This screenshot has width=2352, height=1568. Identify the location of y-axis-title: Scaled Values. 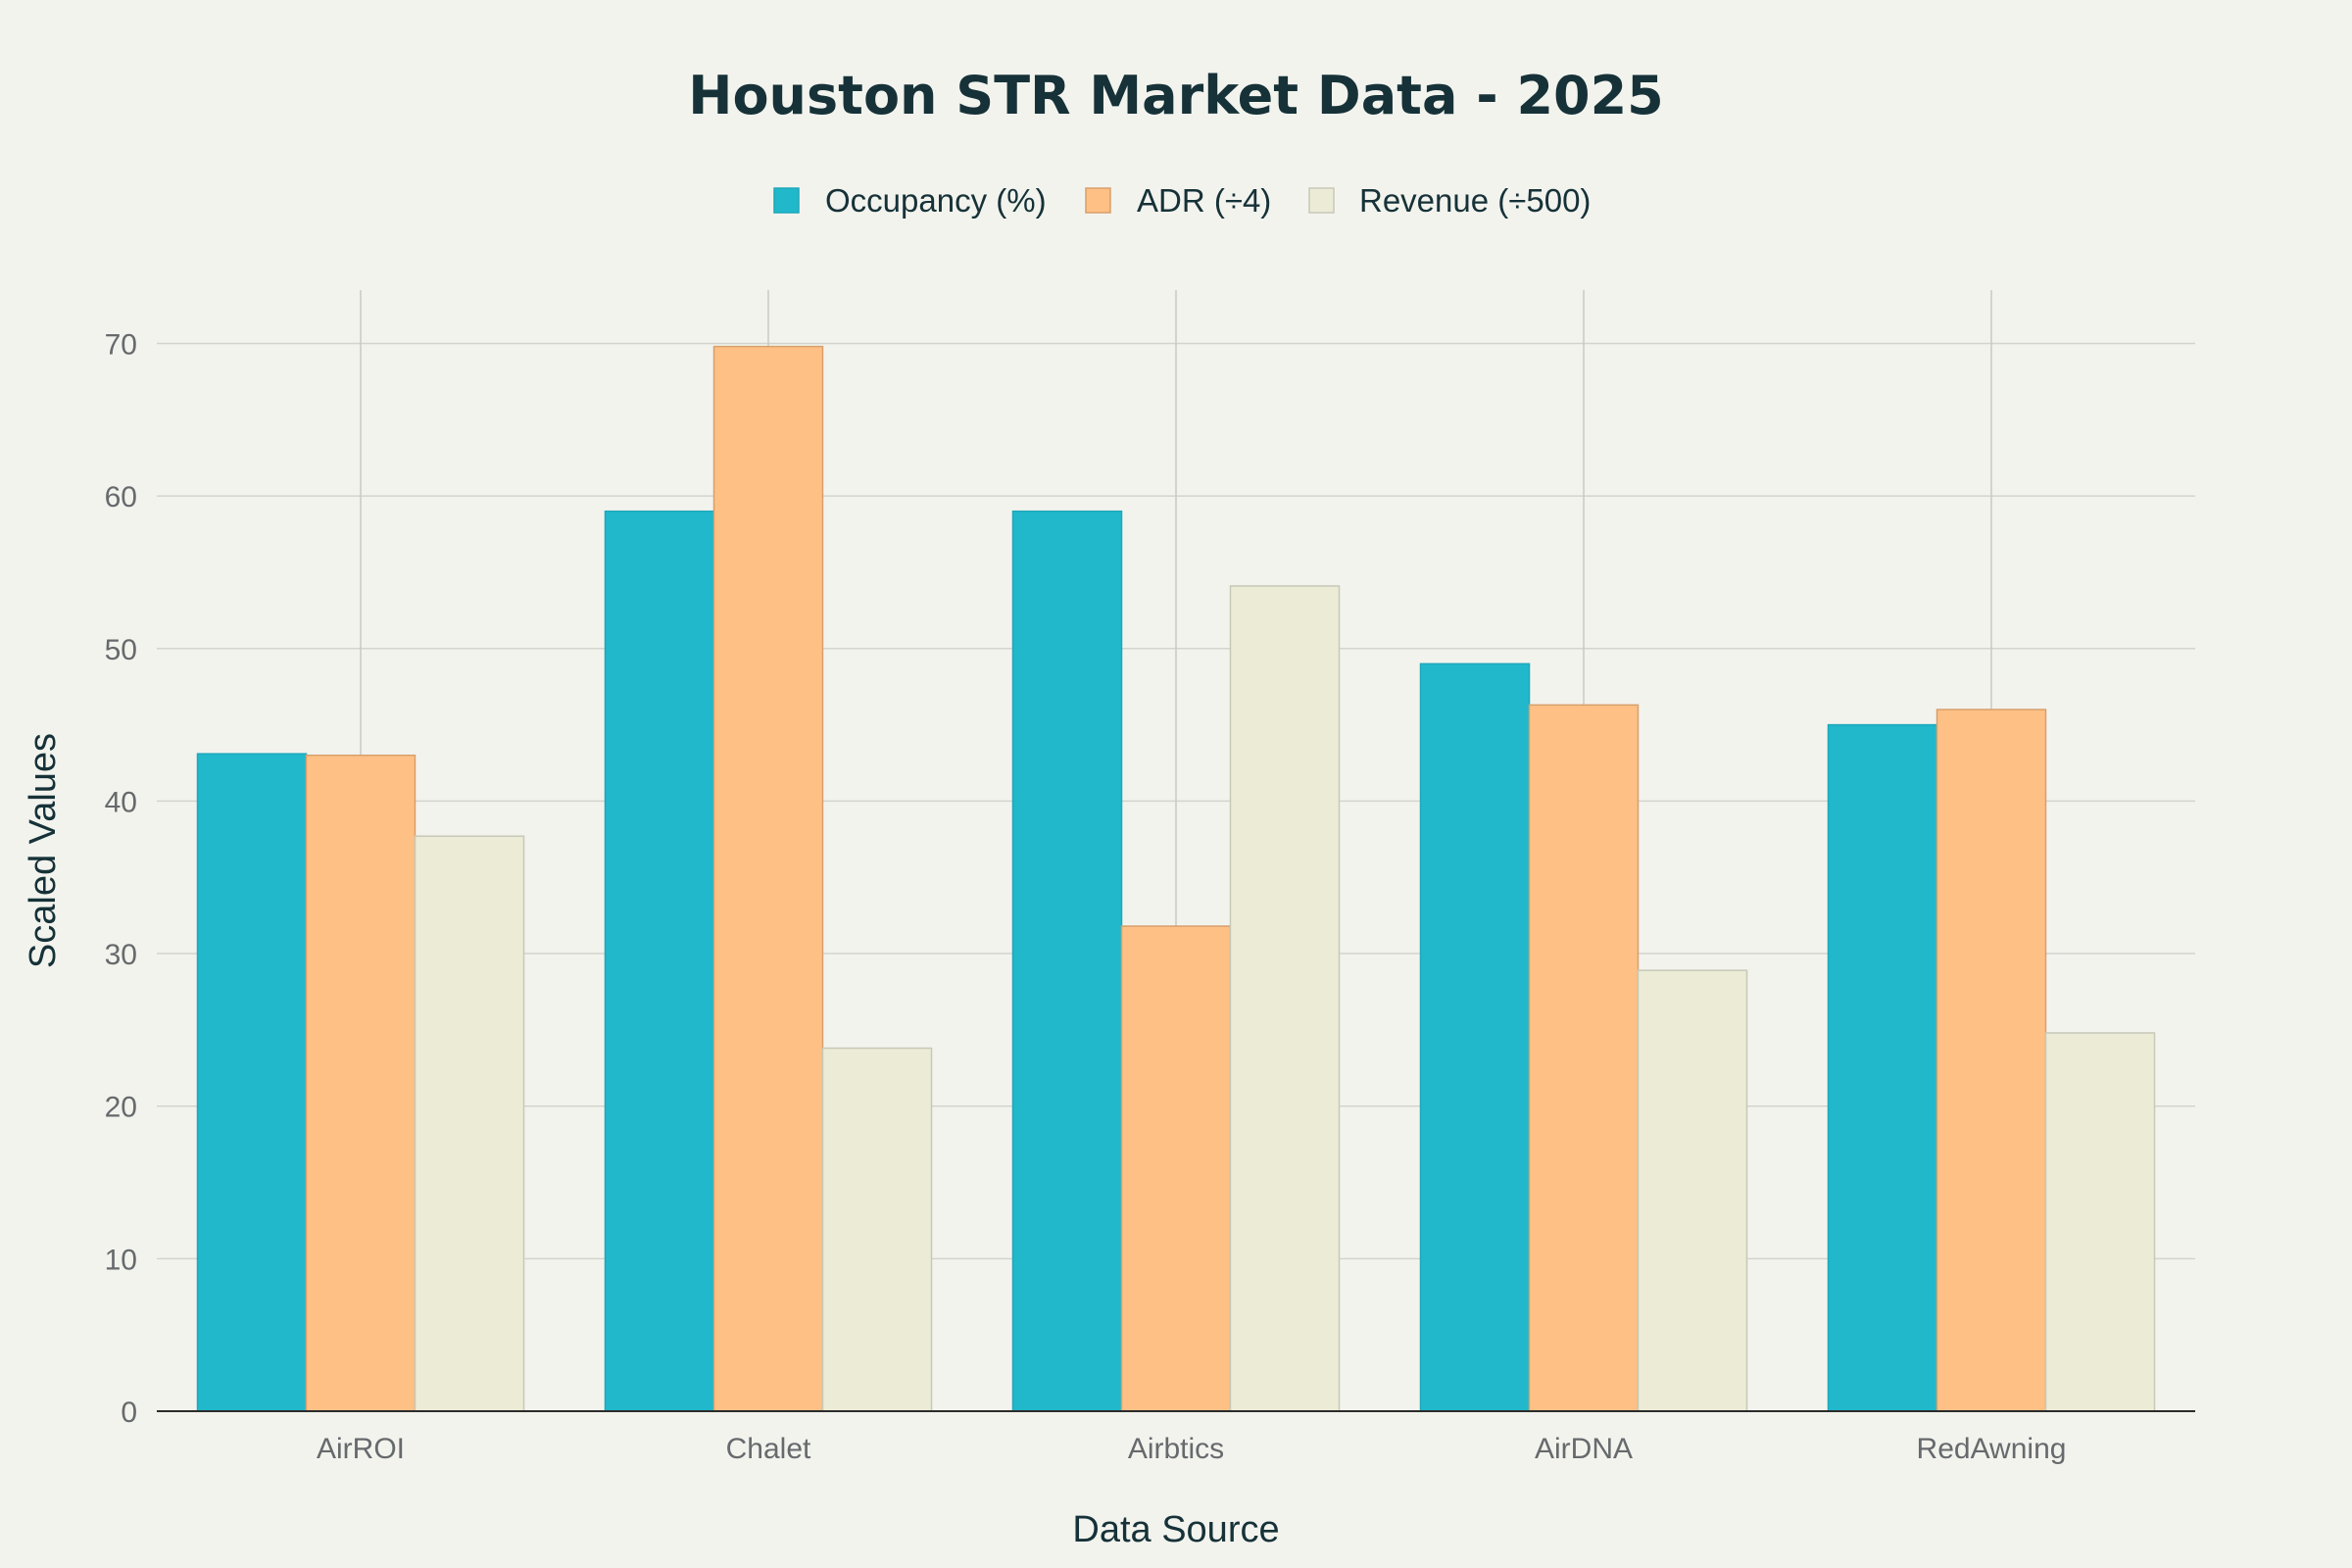
(43, 850).